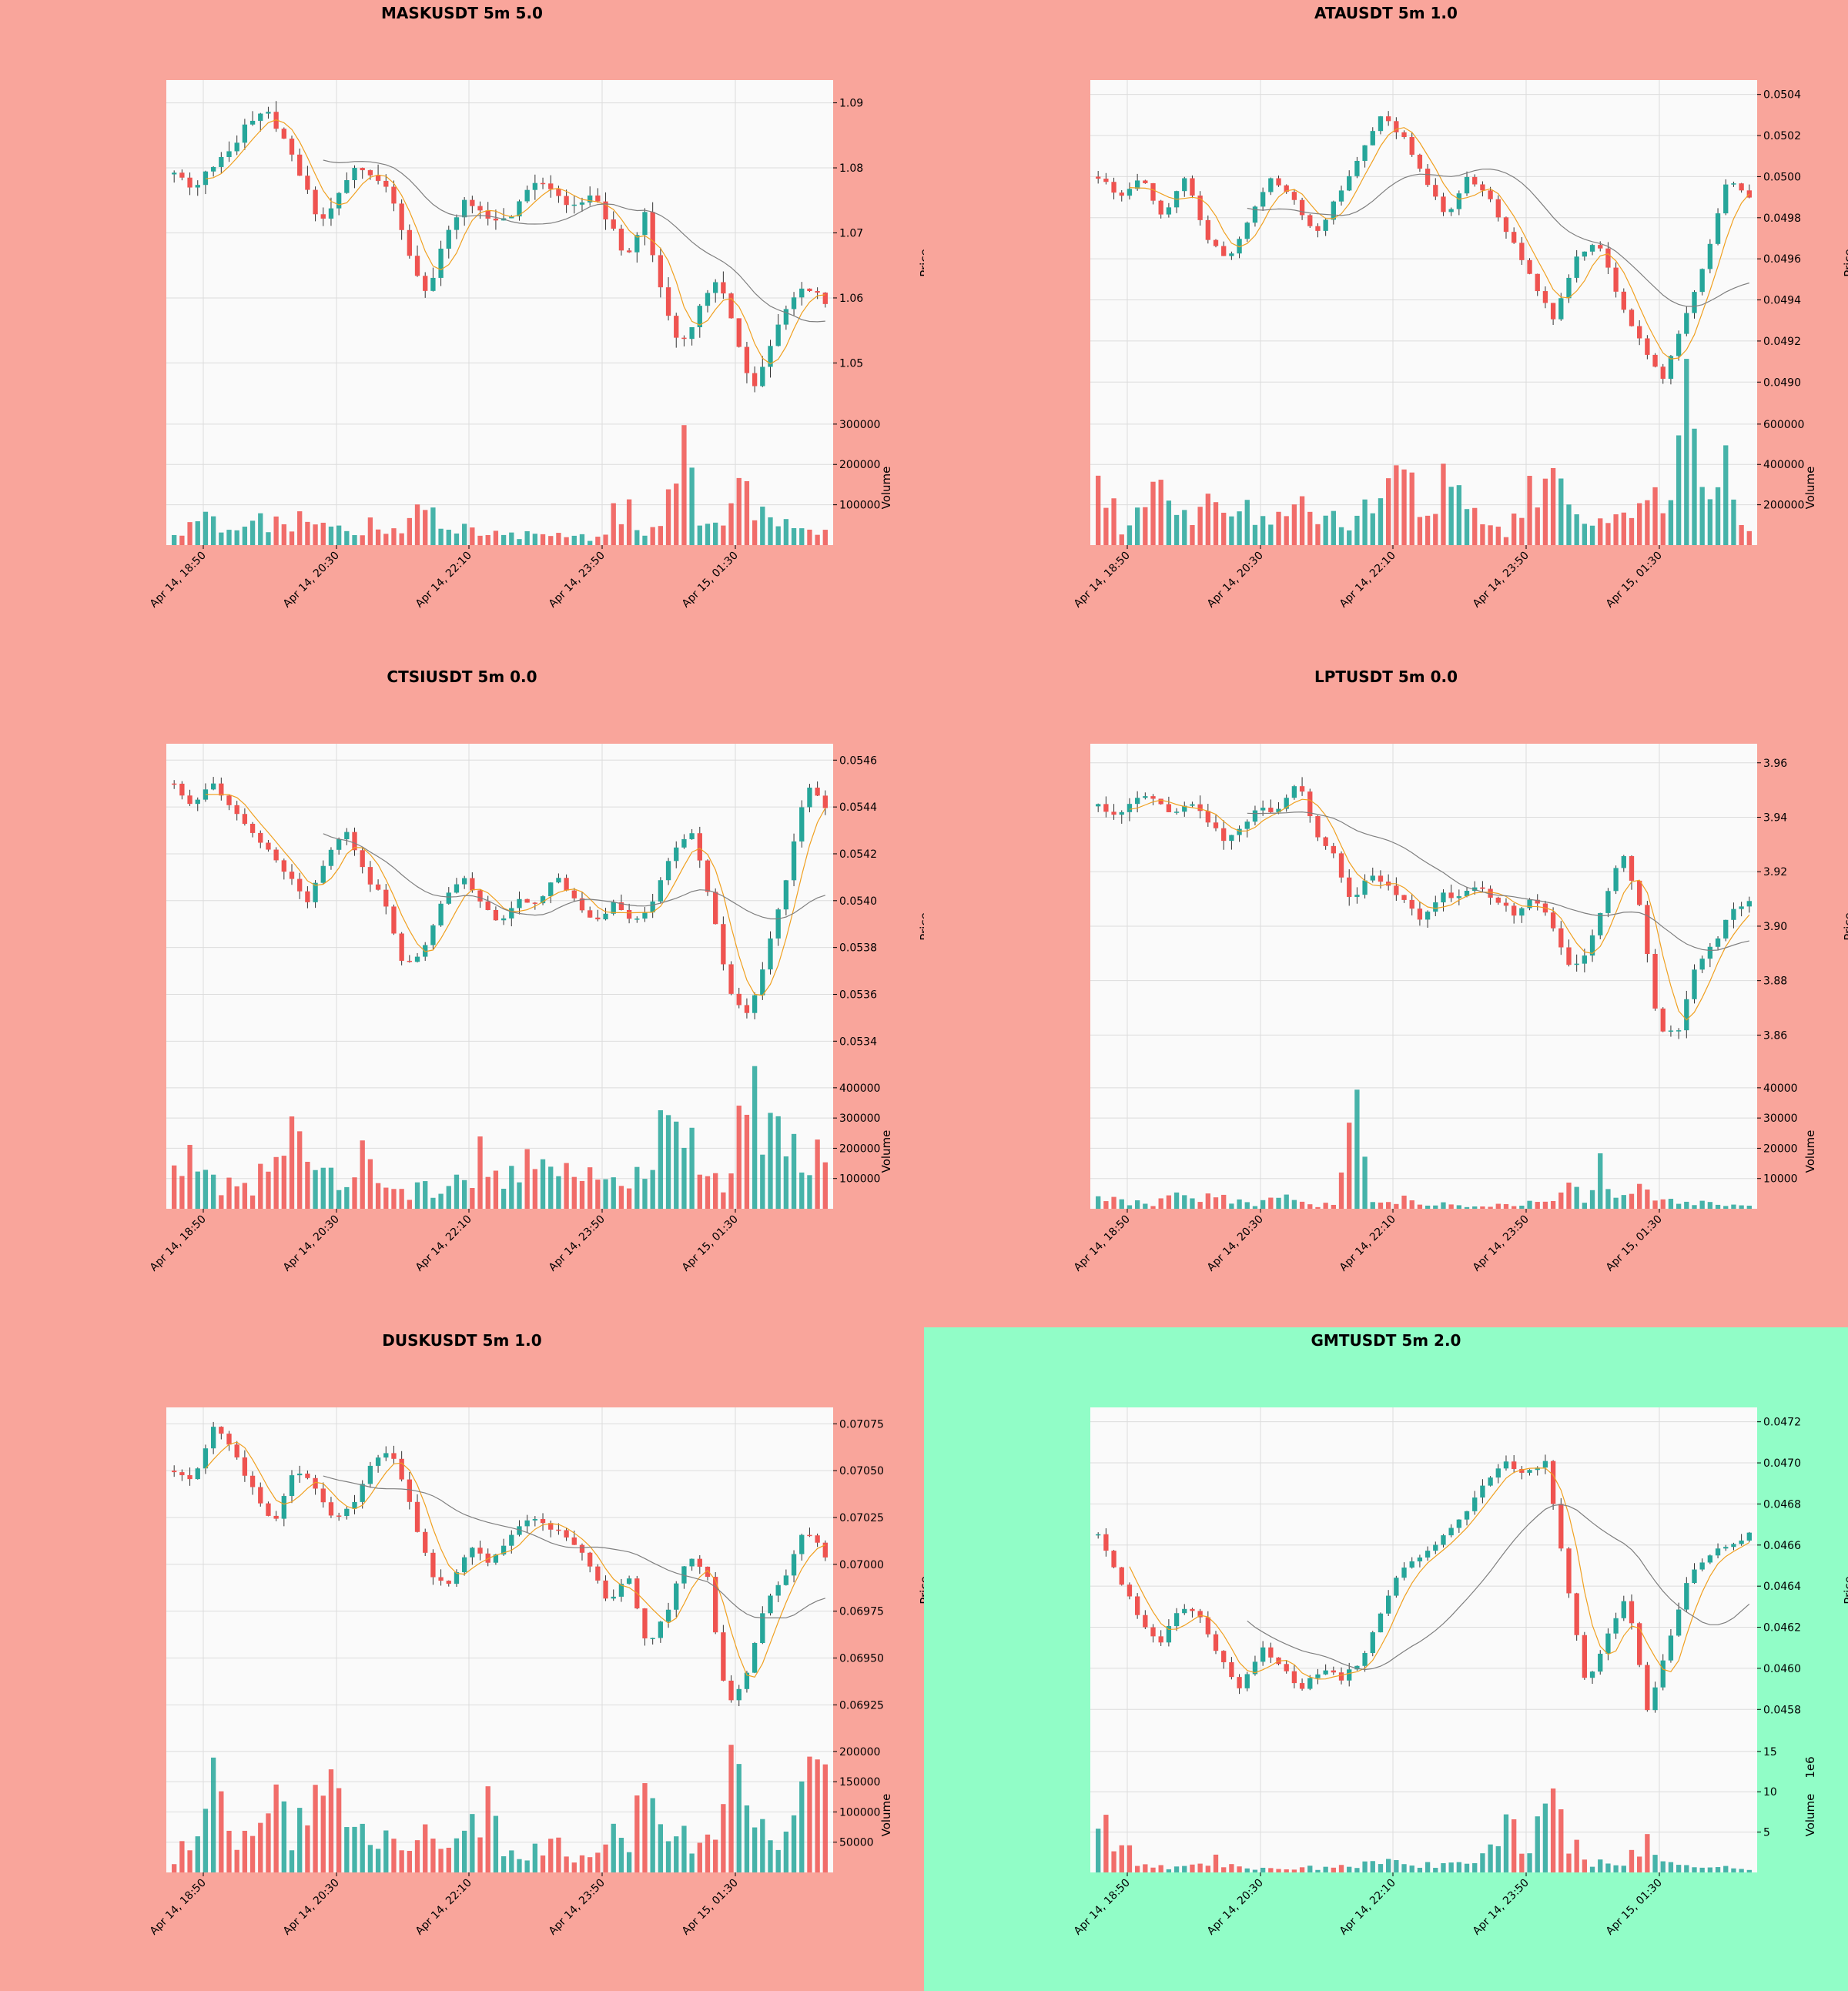 The height and width of the screenshot is (1991, 1848). What do you see at coordinates (1845, 263) in the screenshot?
I see `price-axis-label: Price` at bounding box center [1845, 263].